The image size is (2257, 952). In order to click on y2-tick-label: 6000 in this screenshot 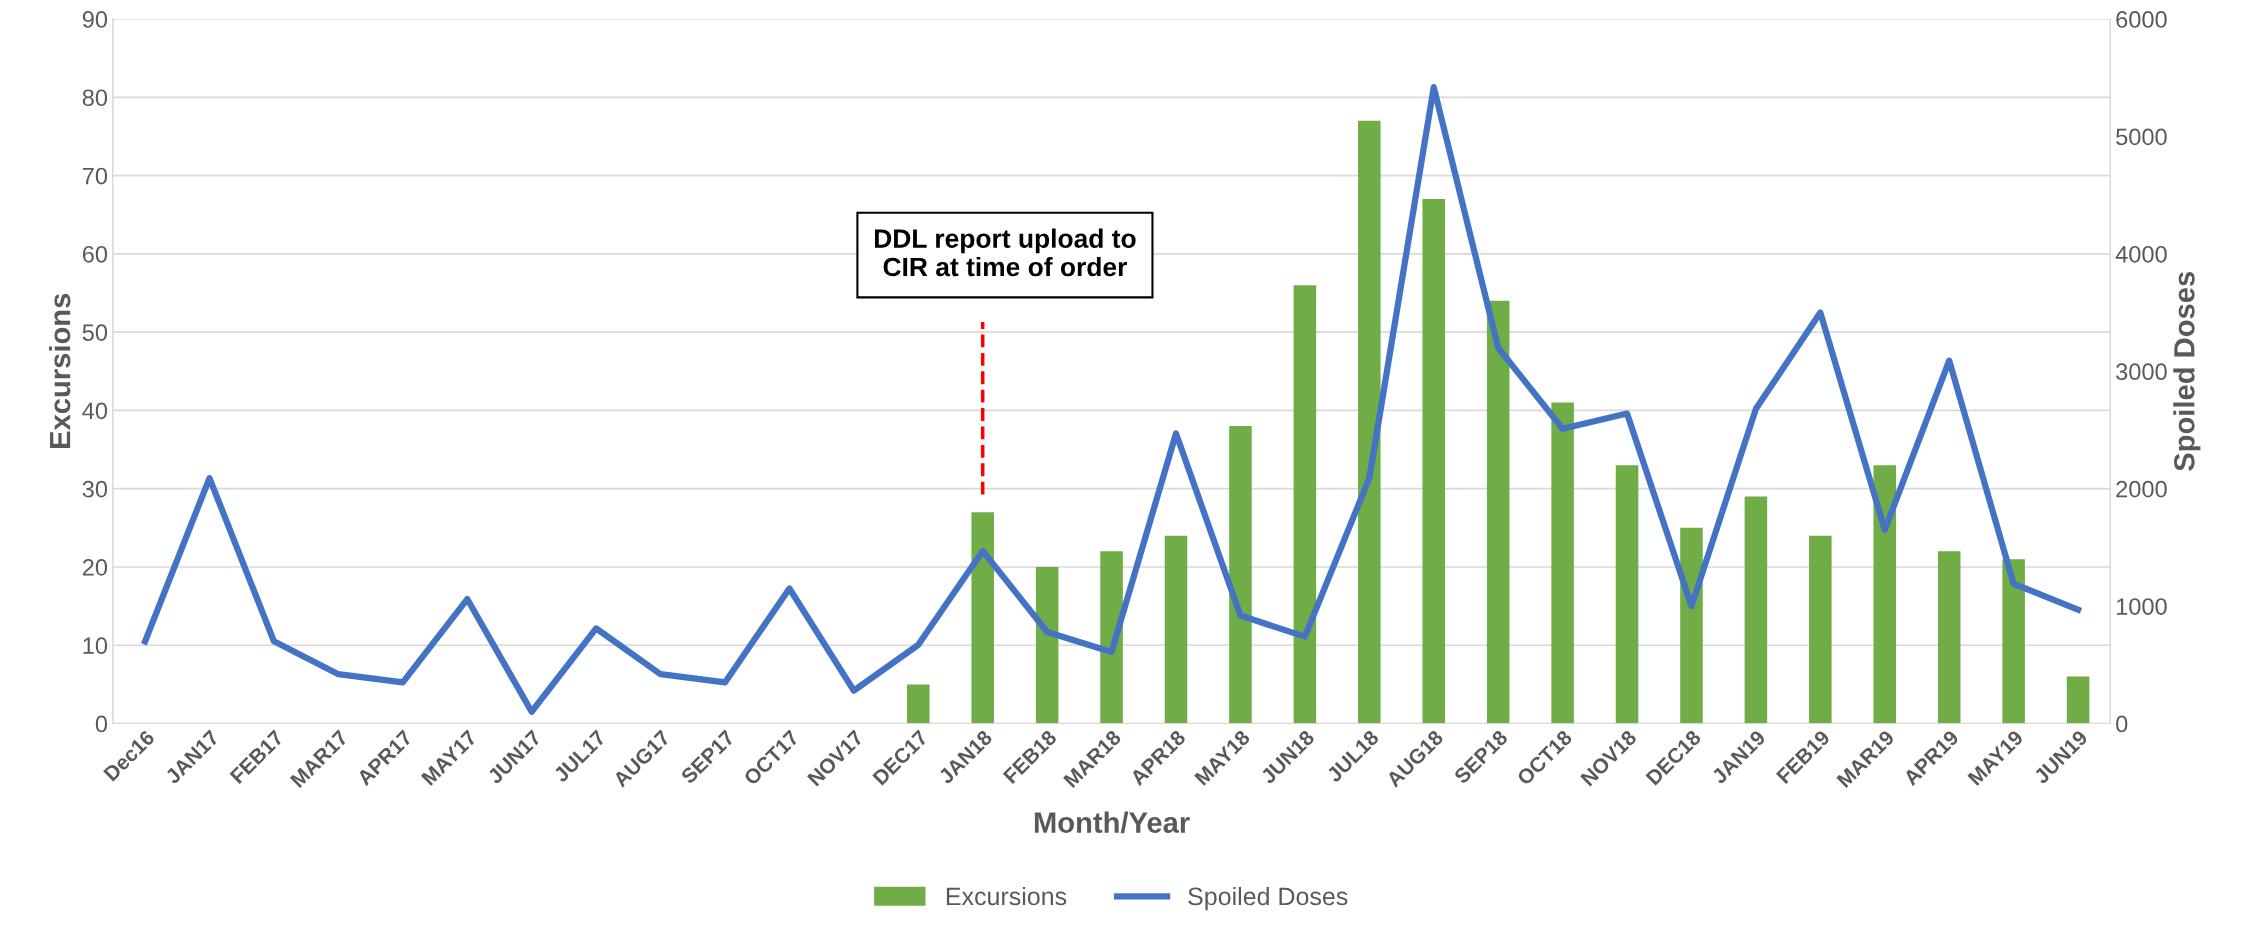, I will do `click(2141, 19)`.